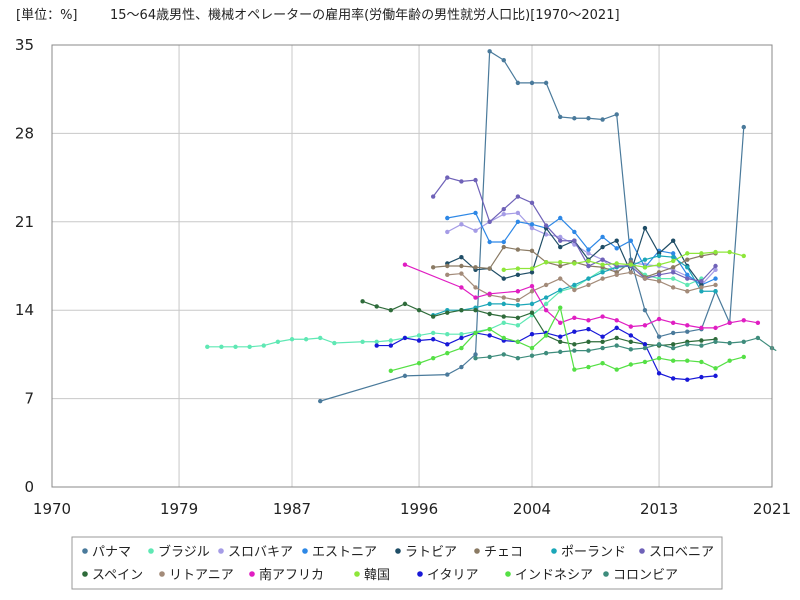 The width and height of the screenshot is (800, 600). I want to click on legend-label: チェコ, so click(503, 552).